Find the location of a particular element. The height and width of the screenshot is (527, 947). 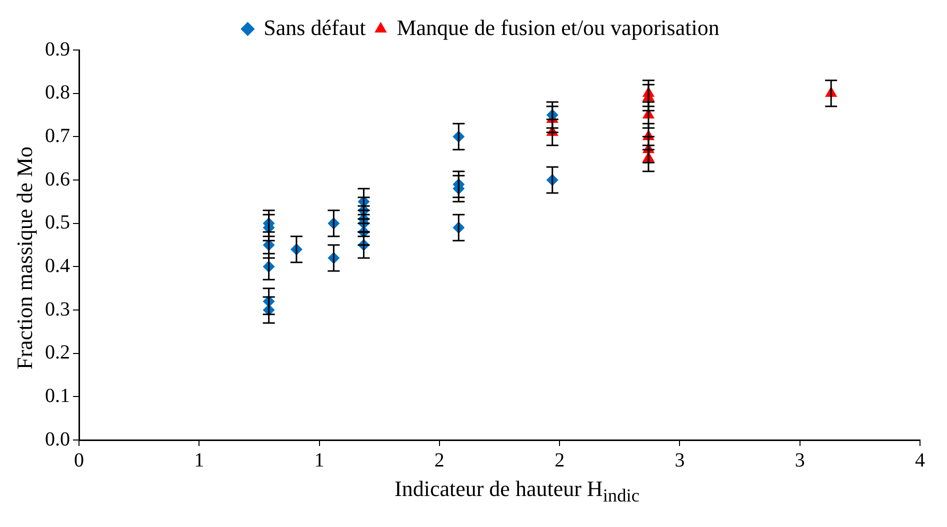

y-tick-label: 0.2 is located at coordinates (57, 353).